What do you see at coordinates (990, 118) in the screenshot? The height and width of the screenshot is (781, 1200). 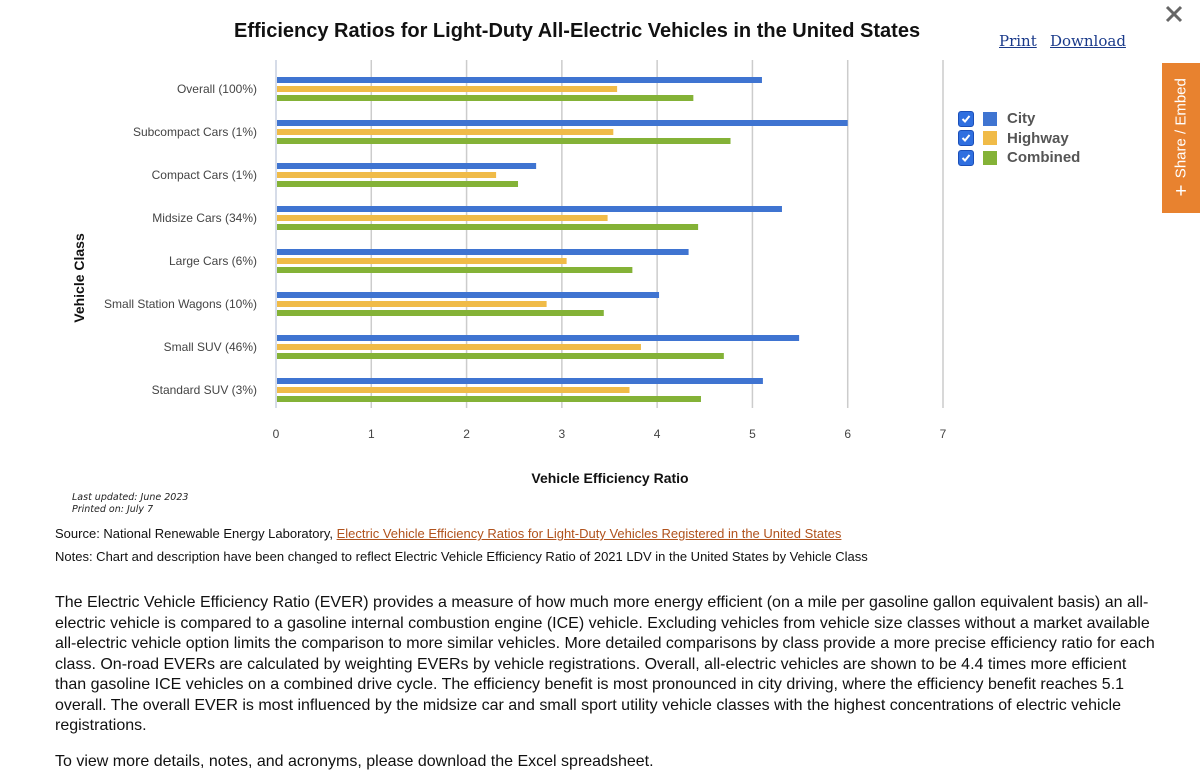 I see `legend-swatch-city` at bounding box center [990, 118].